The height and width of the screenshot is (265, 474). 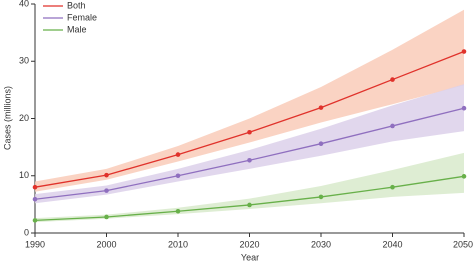 What do you see at coordinates (321, 244) in the screenshot?
I see `x-tick-label: 2030` at bounding box center [321, 244].